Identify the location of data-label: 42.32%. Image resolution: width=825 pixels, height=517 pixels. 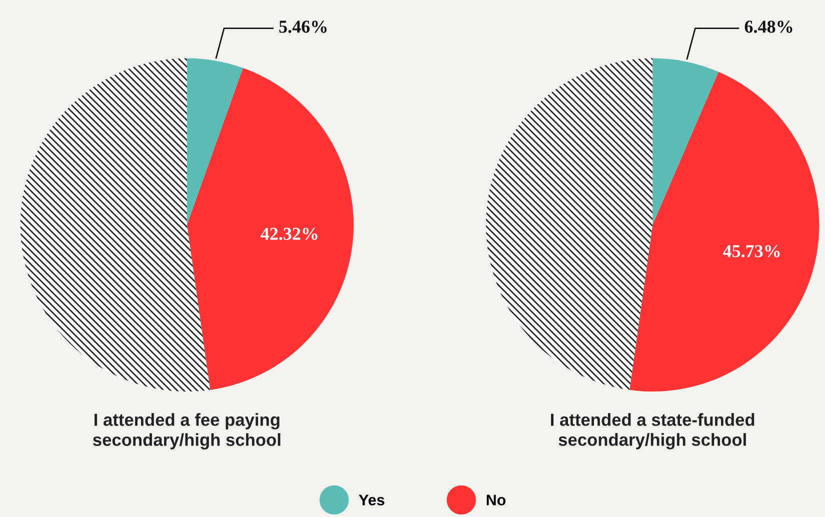
(289, 234).